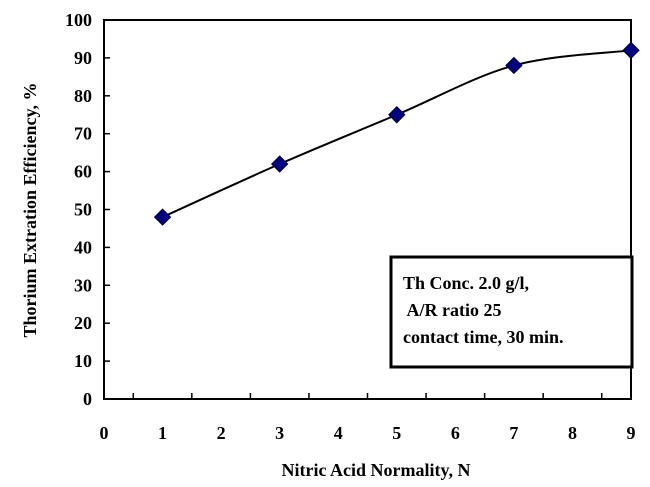 This screenshot has height=487, width=650. What do you see at coordinates (104, 433) in the screenshot?
I see `x-tick-label: 0` at bounding box center [104, 433].